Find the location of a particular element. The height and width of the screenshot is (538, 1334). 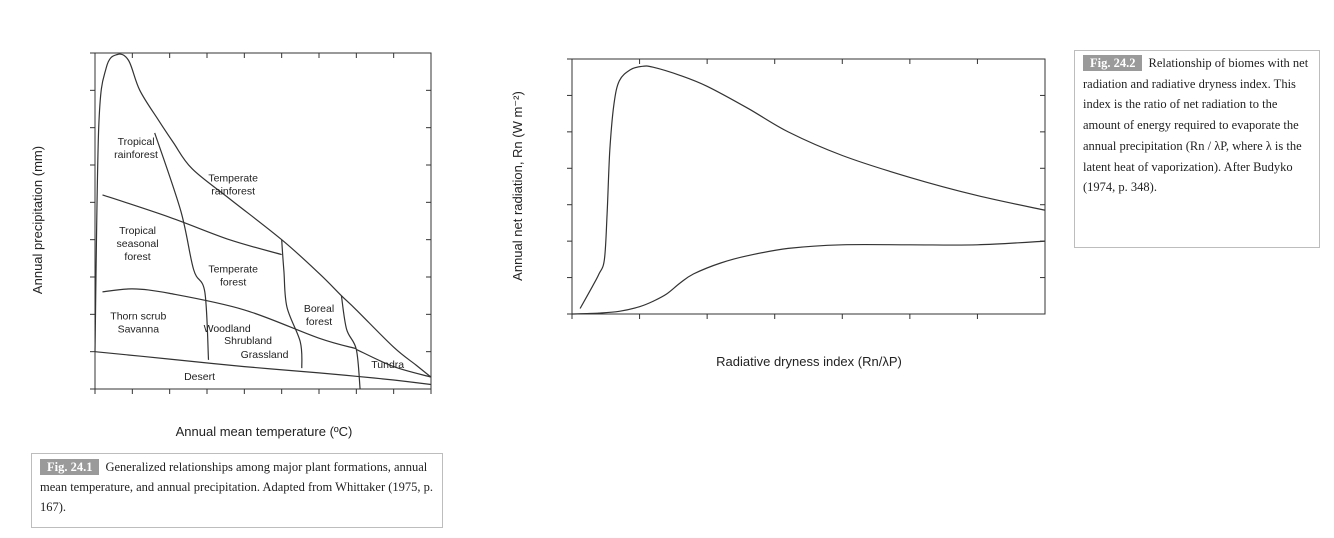

chart2-x-axis-title: Radiative dryness index (Rn/λP) is located at coordinates (809, 361).